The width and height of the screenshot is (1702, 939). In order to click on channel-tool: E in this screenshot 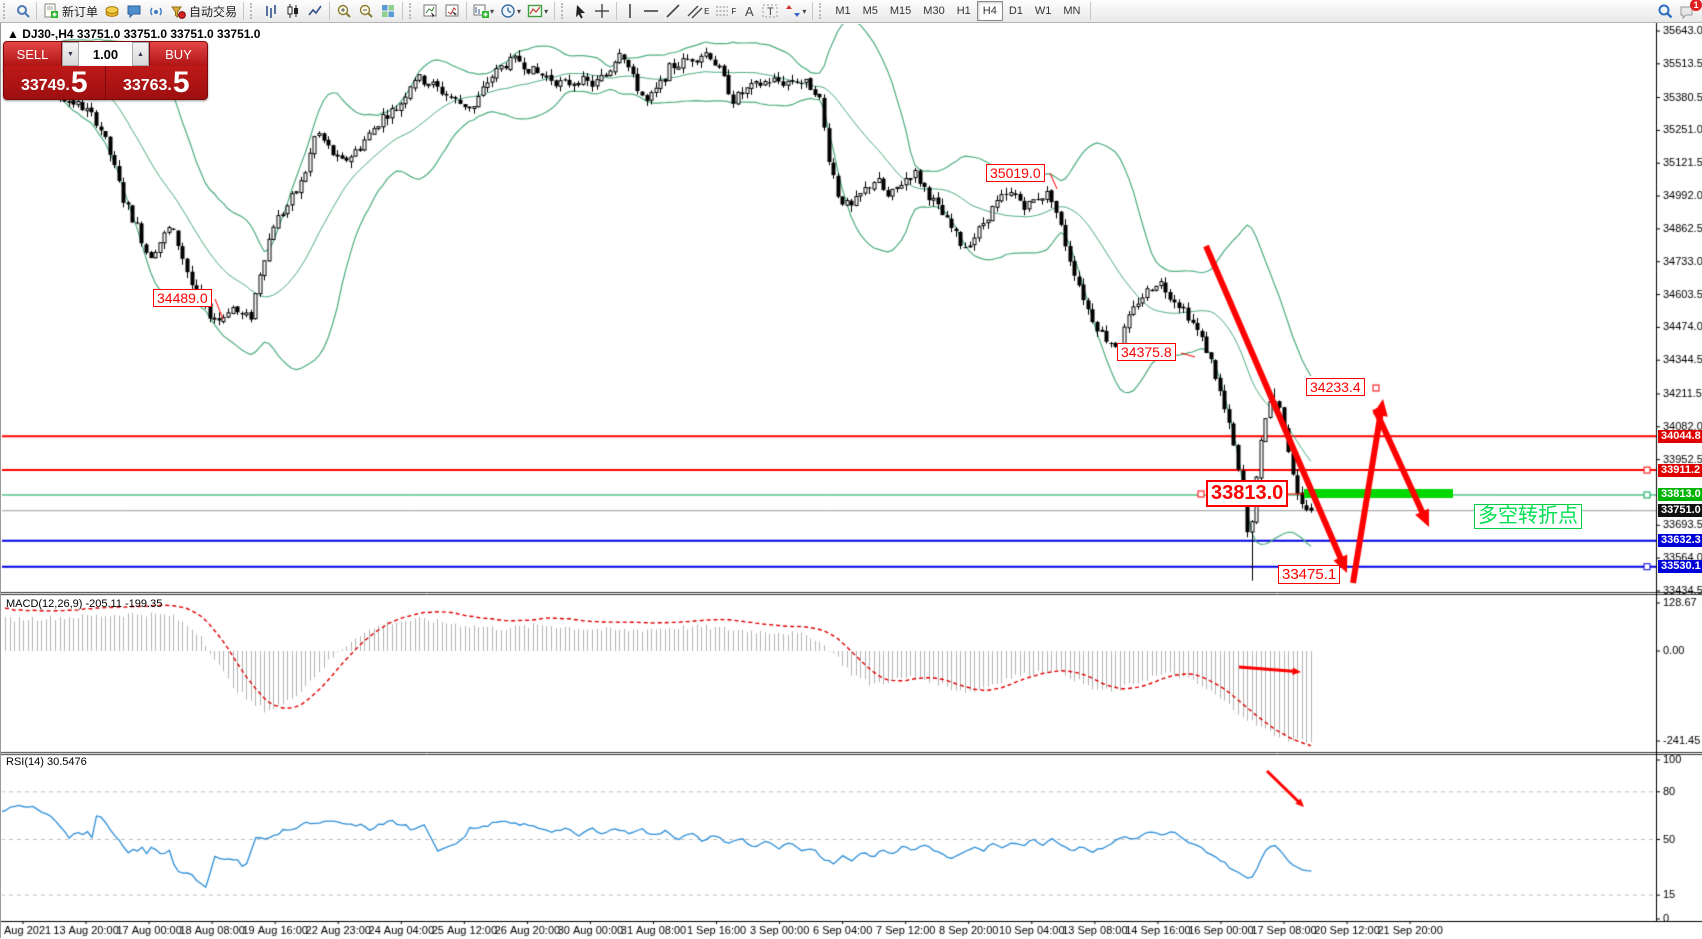, I will do `click(698, 11)`.